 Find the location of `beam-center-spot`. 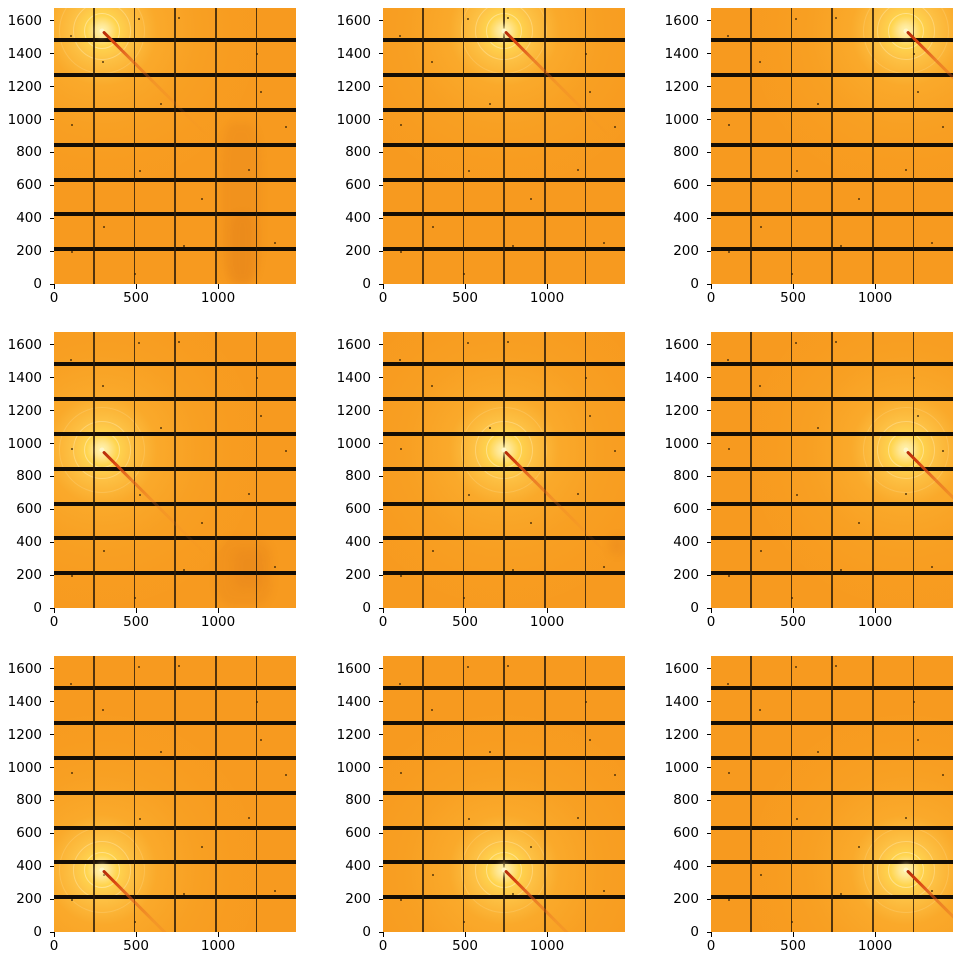

beam-center-spot is located at coordinates (906, 450).